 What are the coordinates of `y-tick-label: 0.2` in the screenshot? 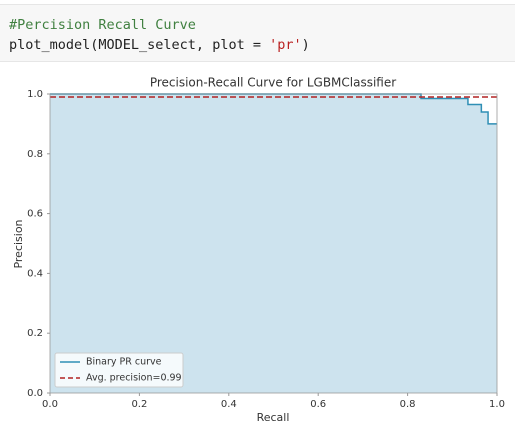 It's located at (35, 333).